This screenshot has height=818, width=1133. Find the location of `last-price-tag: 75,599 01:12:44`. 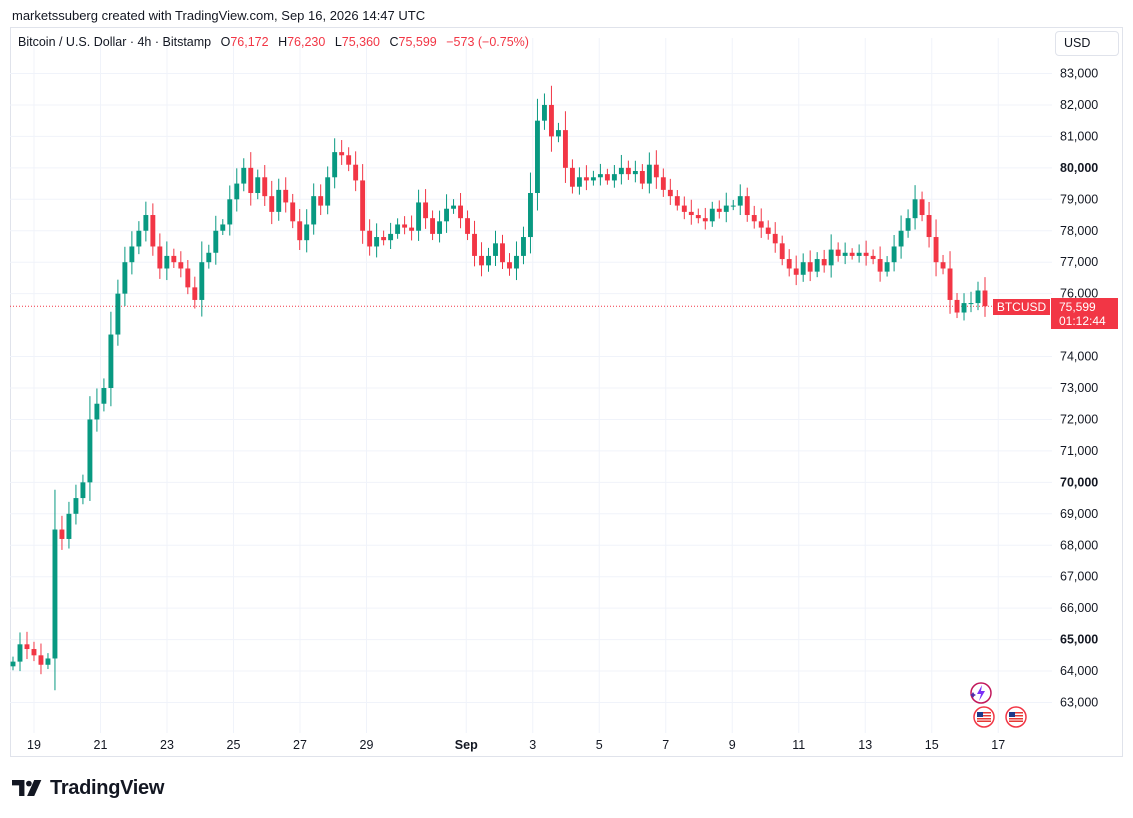

last-price-tag: 75,599 01:12:44 is located at coordinates (1084, 313).